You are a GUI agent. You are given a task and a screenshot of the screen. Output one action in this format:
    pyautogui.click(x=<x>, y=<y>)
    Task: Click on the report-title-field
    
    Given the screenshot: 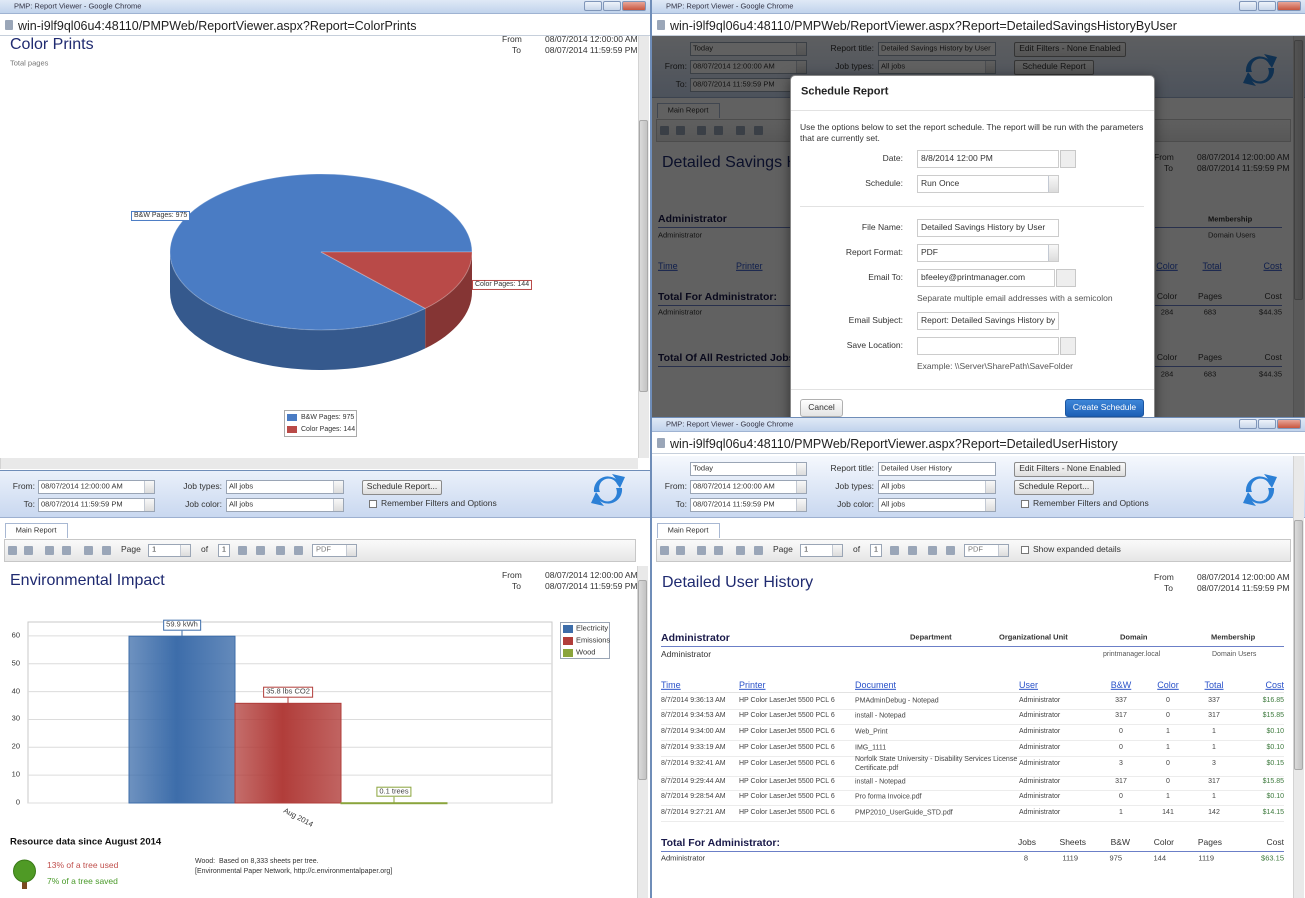 What is the action you would take?
    pyautogui.click(x=937, y=469)
    